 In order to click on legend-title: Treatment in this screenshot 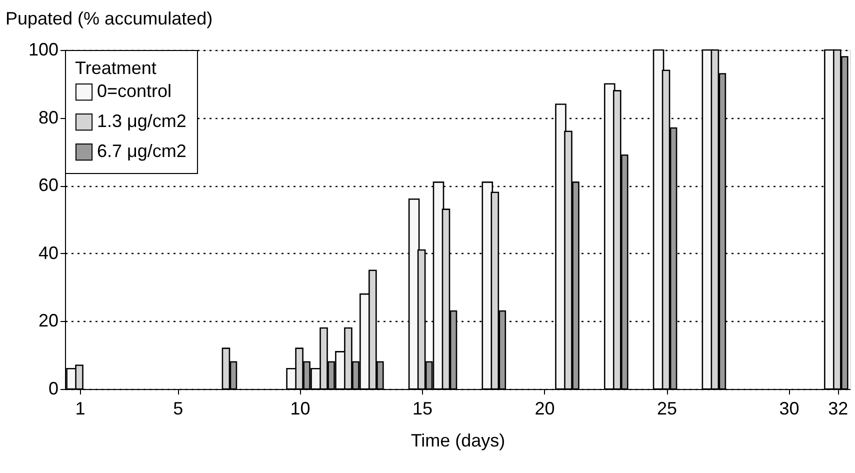, I will do `click(115, 68)`.